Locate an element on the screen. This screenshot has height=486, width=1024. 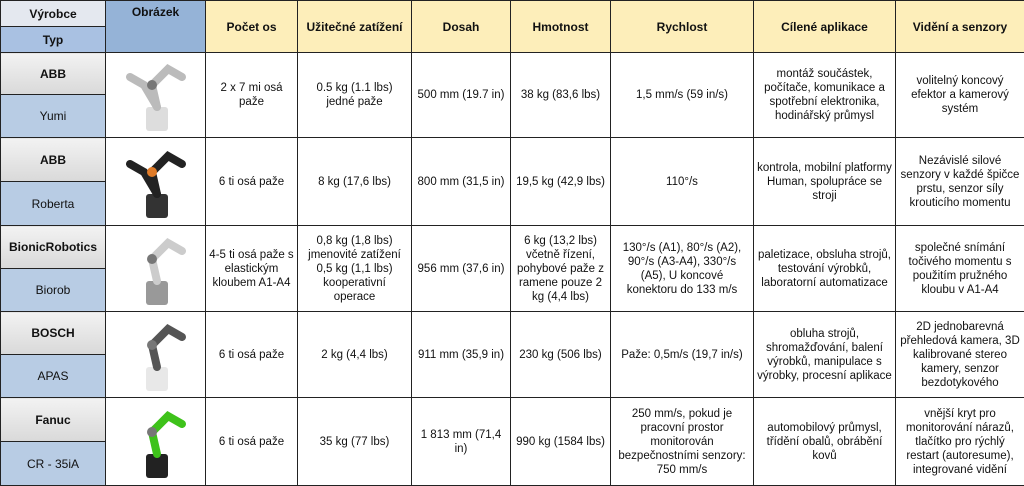
header-cell: Užitečné zatížení is located at coordinates (355, 27).